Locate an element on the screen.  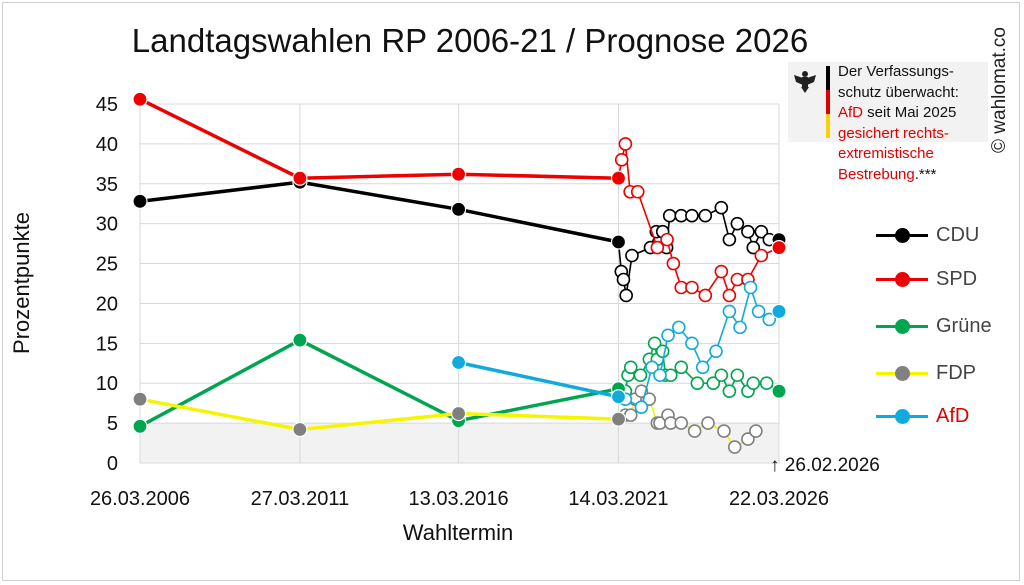
legend-marker-fdp is located at coordinates (902, 373).